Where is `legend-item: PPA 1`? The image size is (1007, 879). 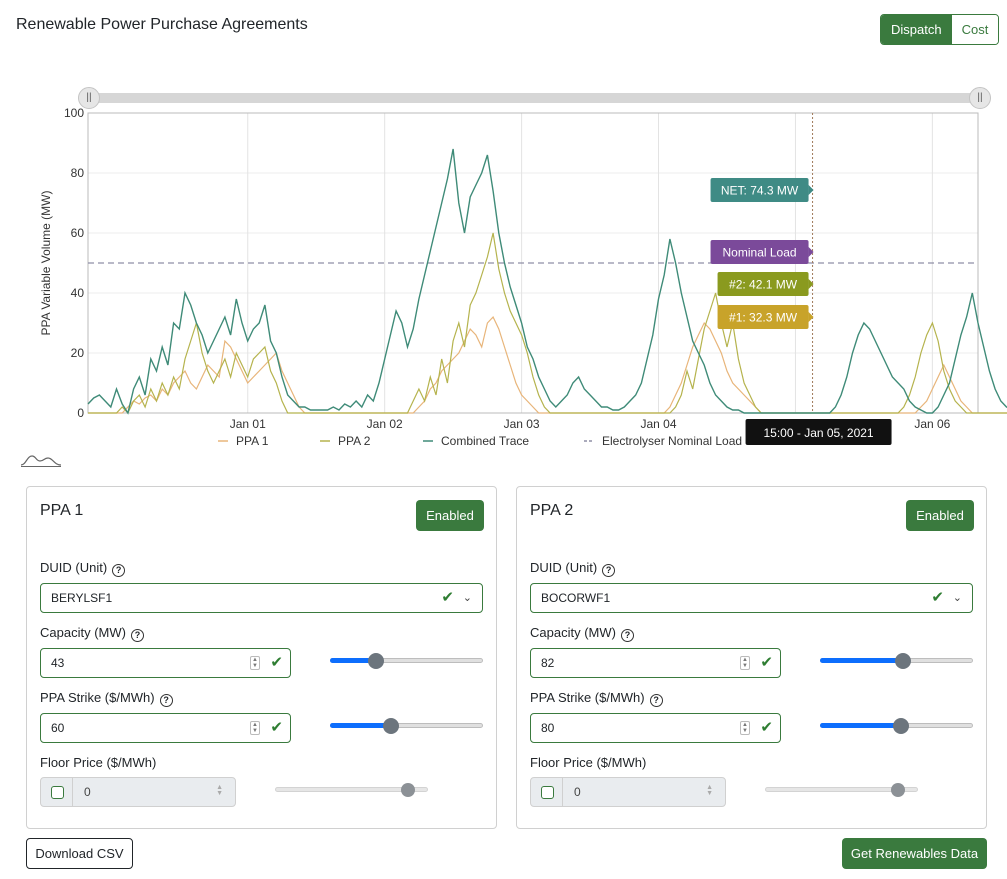
legend-item: PPA 1 is located at coordinates (243, 441).